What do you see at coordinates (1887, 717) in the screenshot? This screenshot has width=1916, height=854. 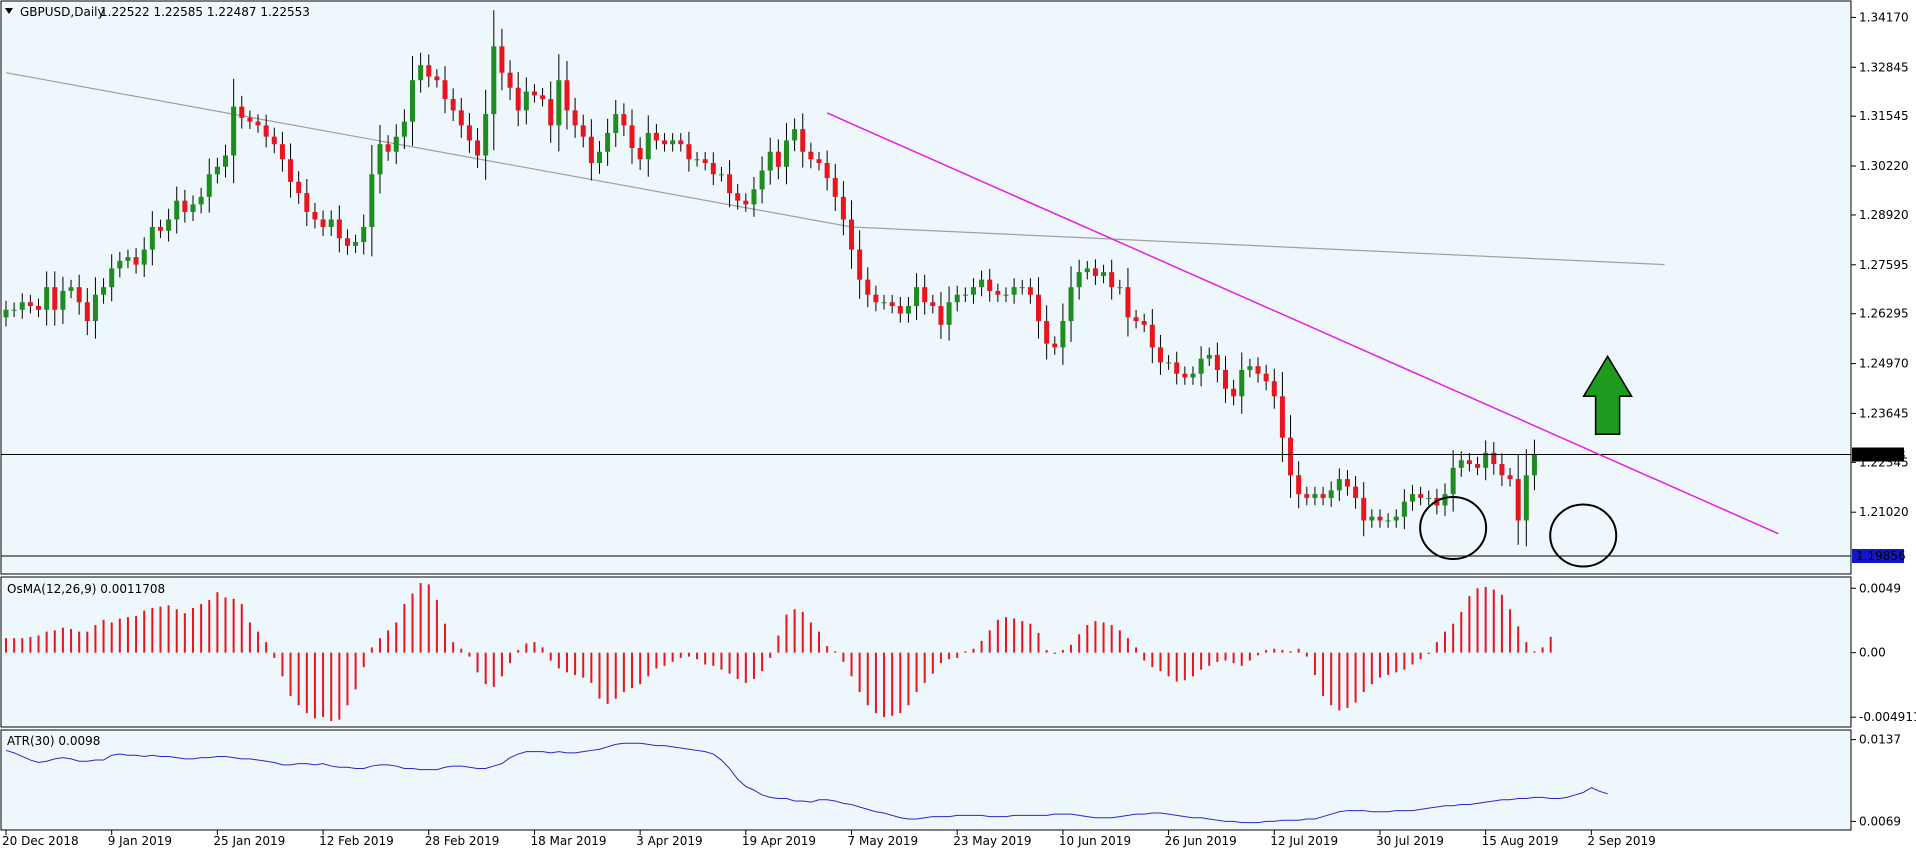 I see `osma-y-tick-label: -0.004911` at bounding box center [1887, 717].